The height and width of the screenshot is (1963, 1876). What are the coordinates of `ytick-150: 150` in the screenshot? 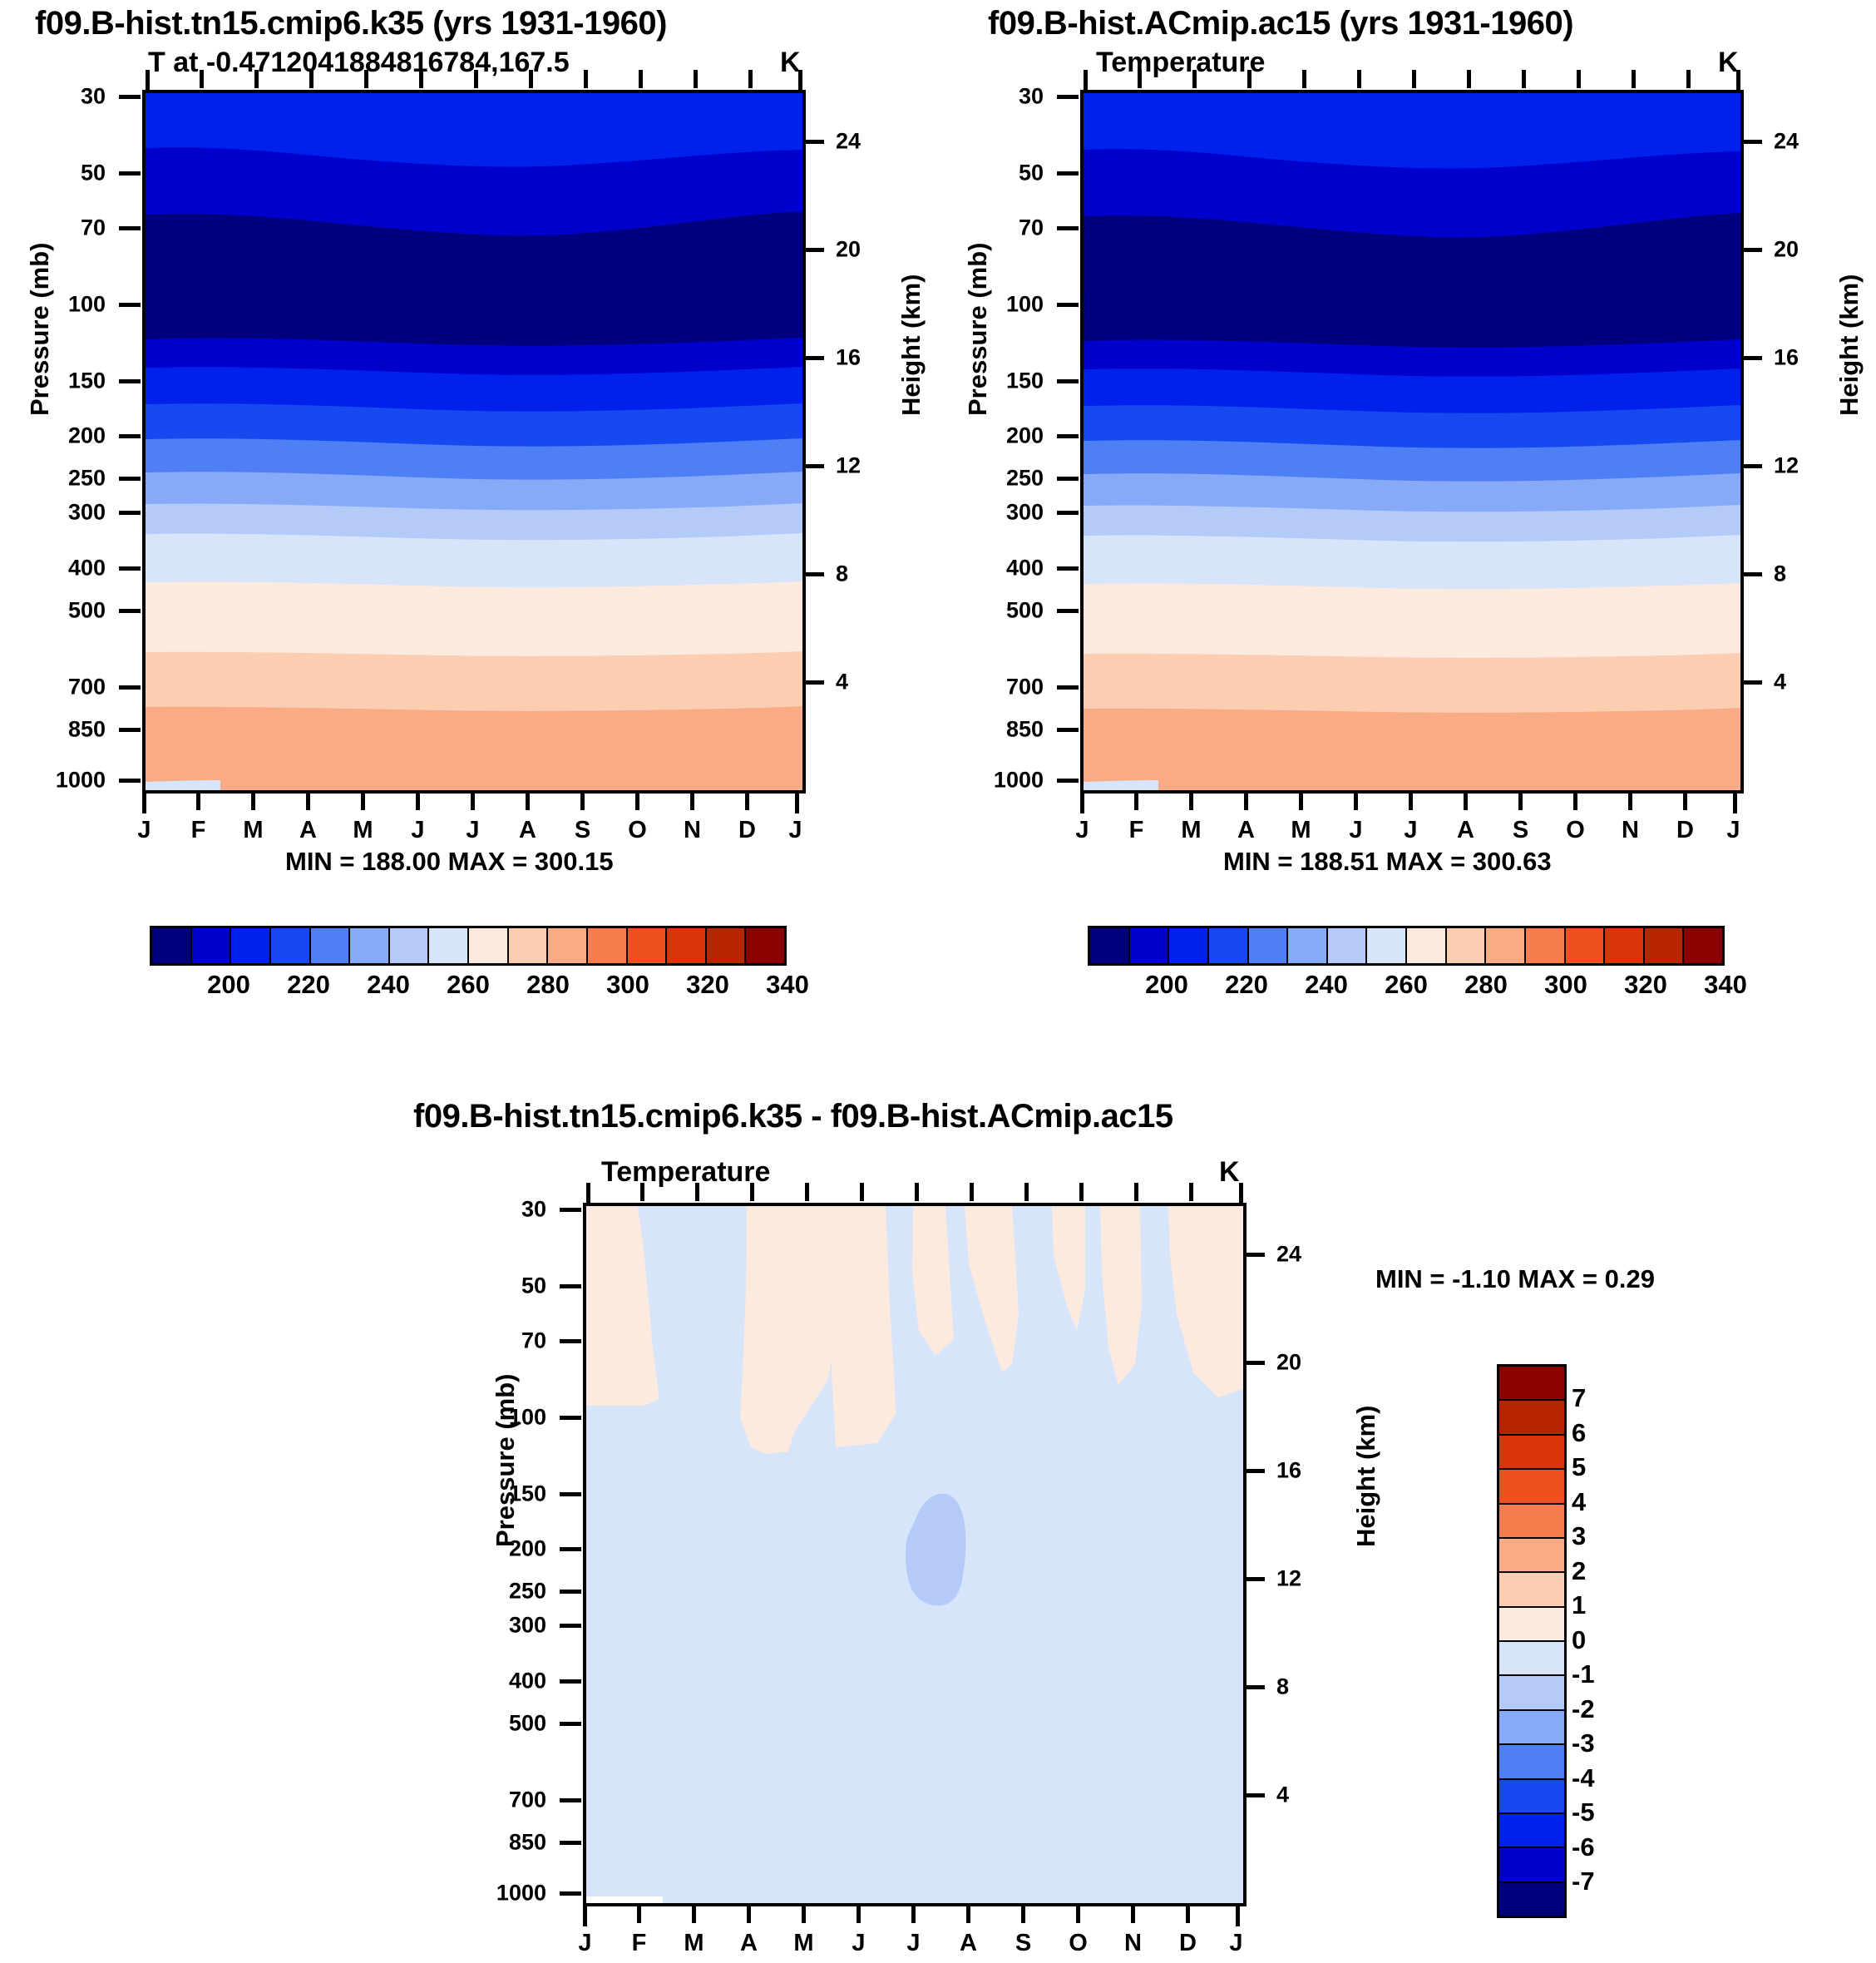 It's located at (86, 380).